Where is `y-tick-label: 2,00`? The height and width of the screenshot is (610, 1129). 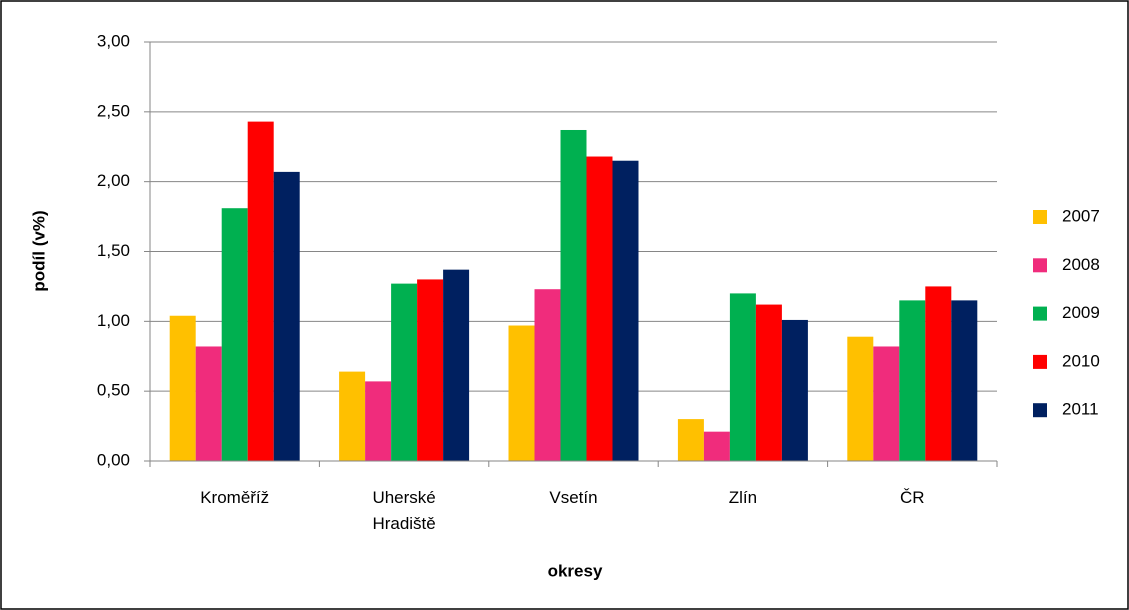
y-tick-label: 2,00 is located at coordinates (113, 180).